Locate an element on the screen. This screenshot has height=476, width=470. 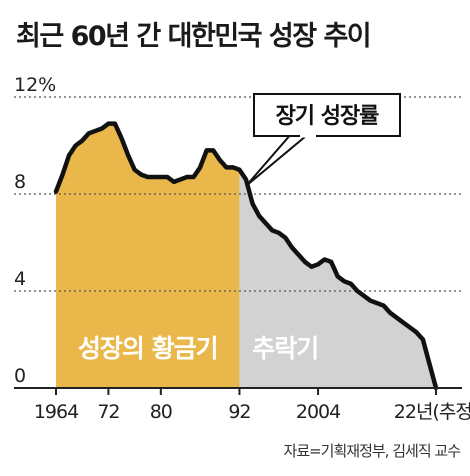
y-tick-label: 12% is located at coordinates (35, 85).